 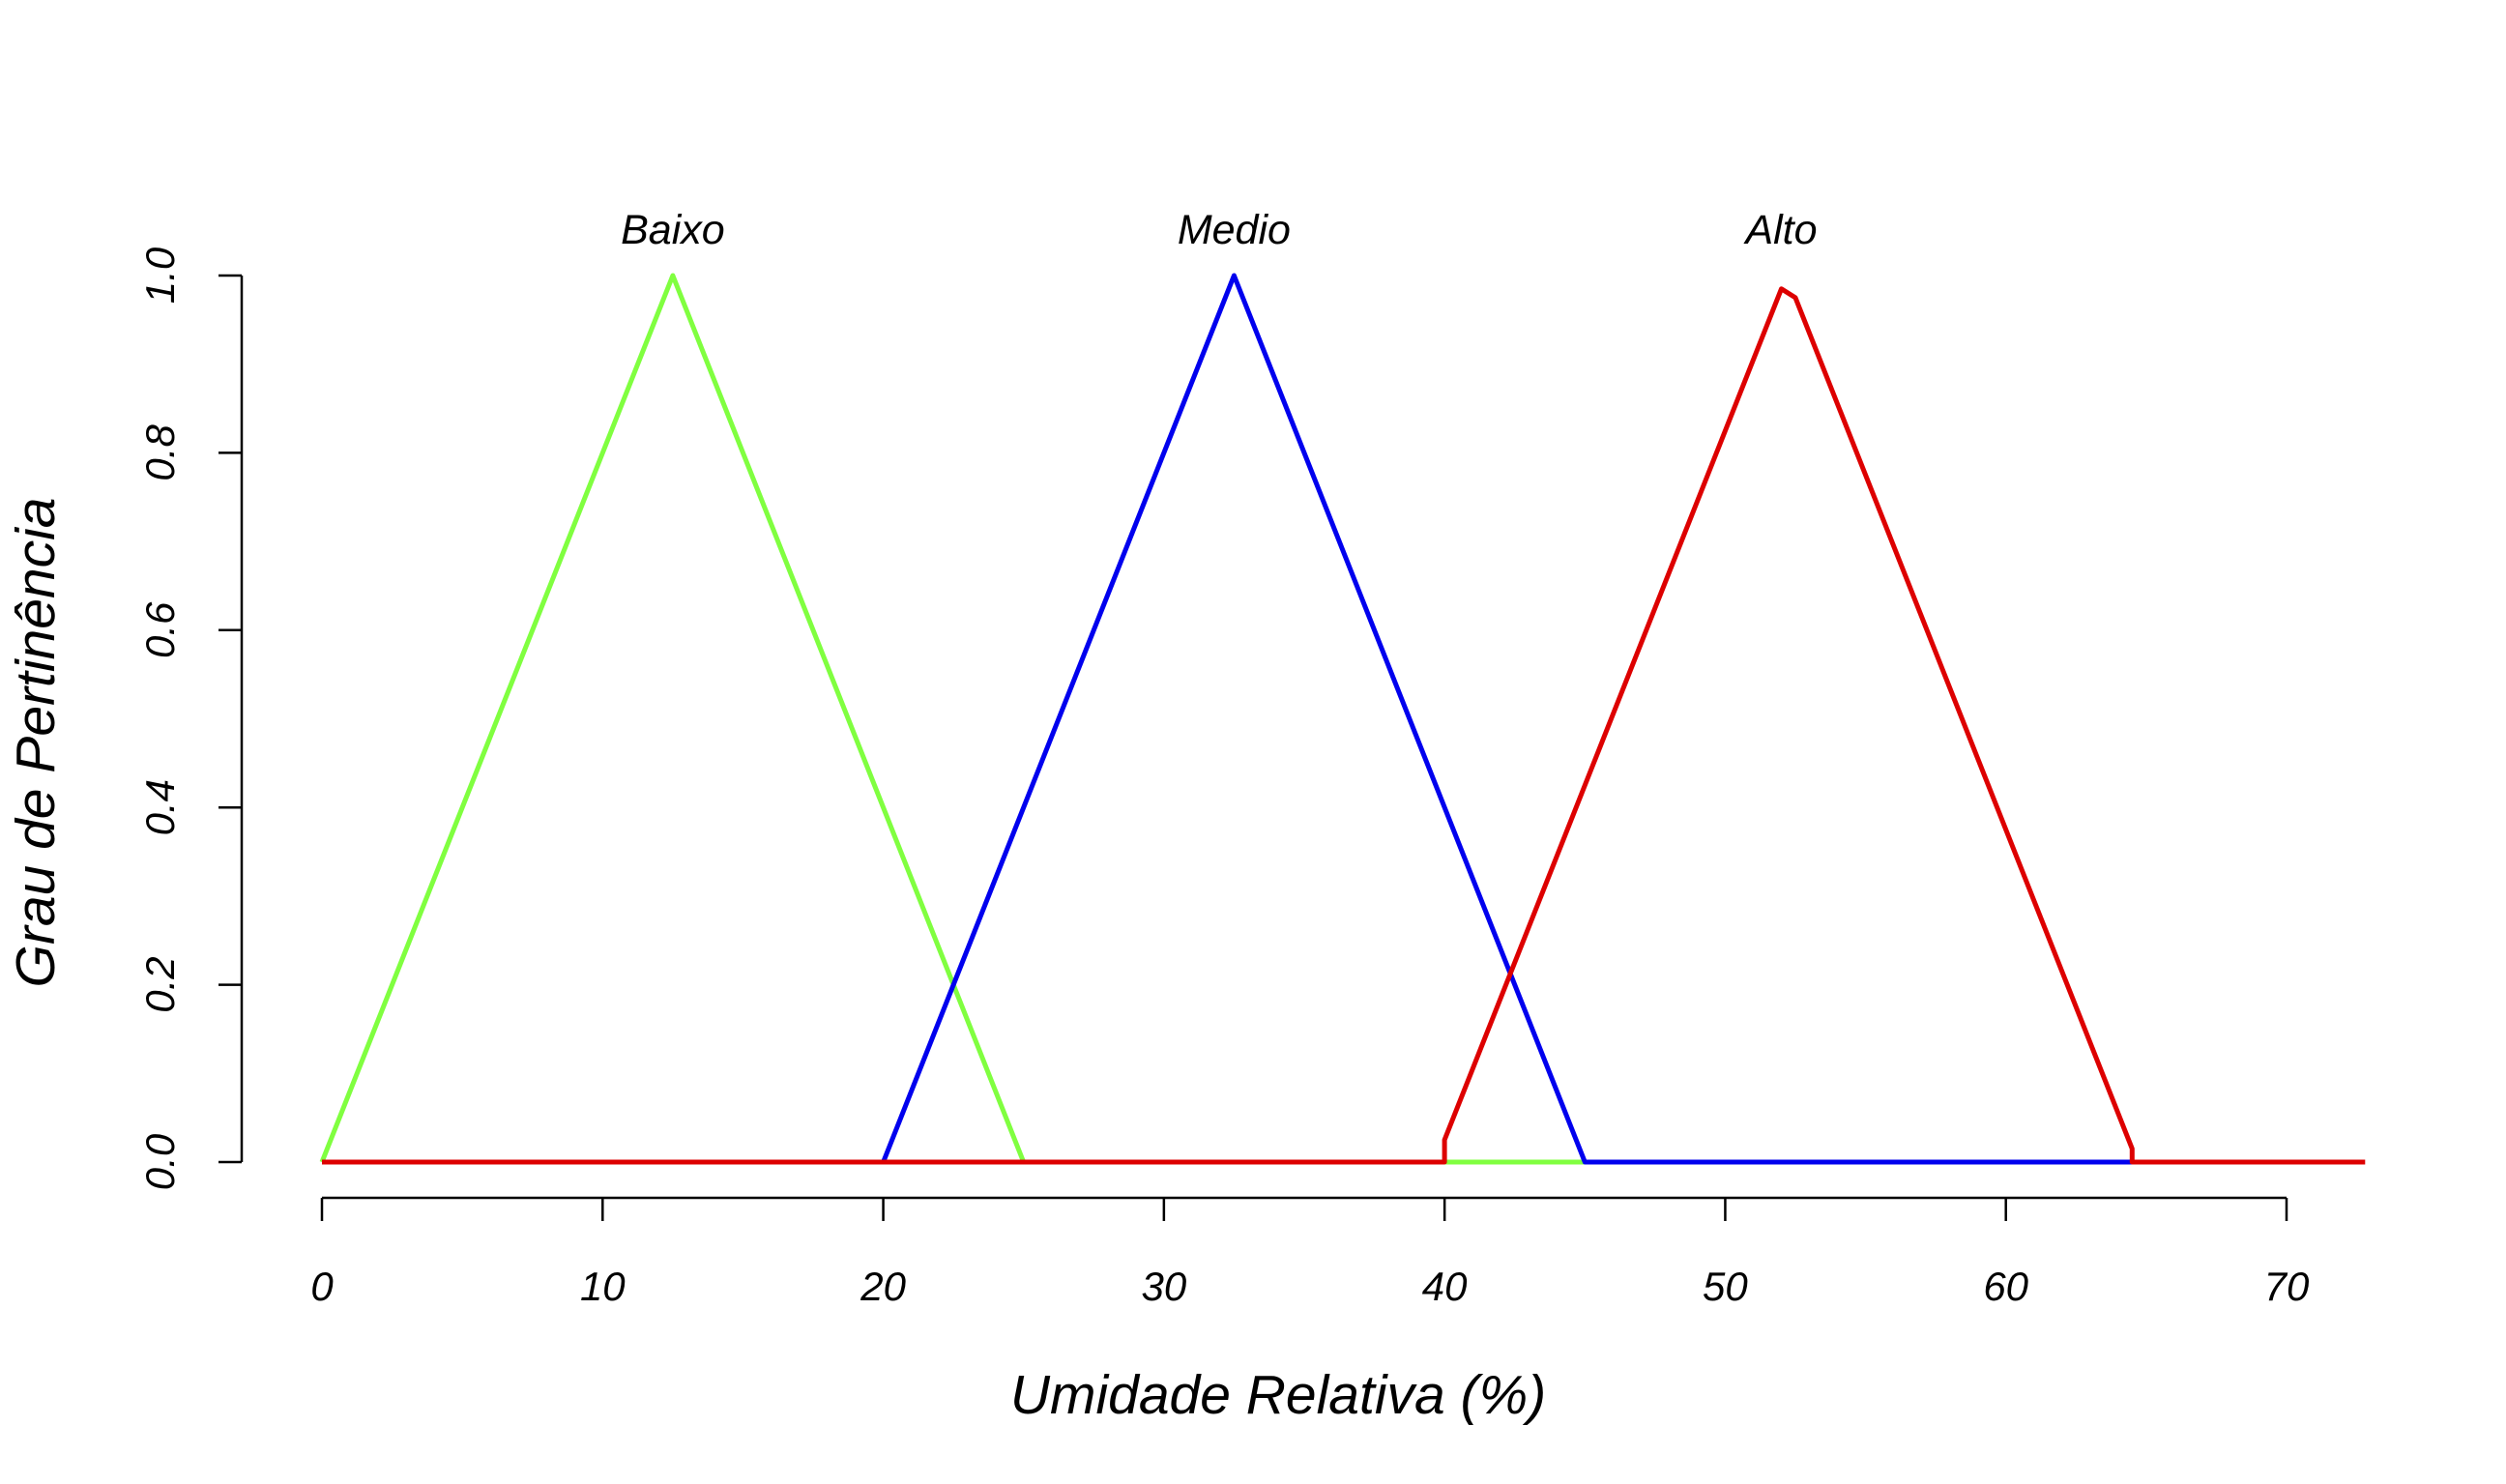 I want to click on y-tick-label: 0.2, so click(x=160, y=984).